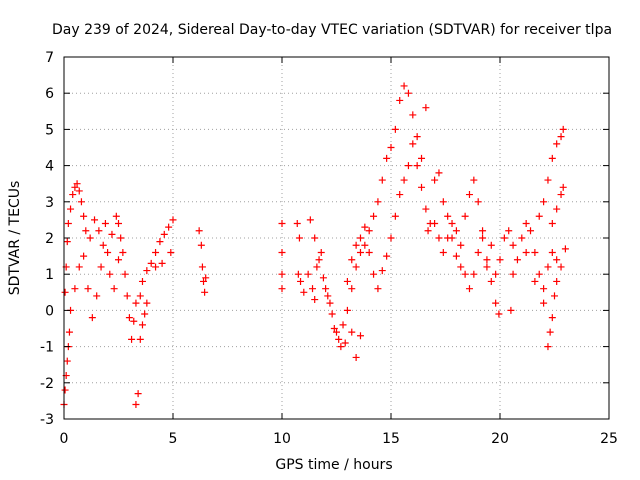  What do you see at coordinates (15, 238) in the screenshot?
I see `y-axis-label: SDTVAR / TECUs` at bounding box center [15, 238].